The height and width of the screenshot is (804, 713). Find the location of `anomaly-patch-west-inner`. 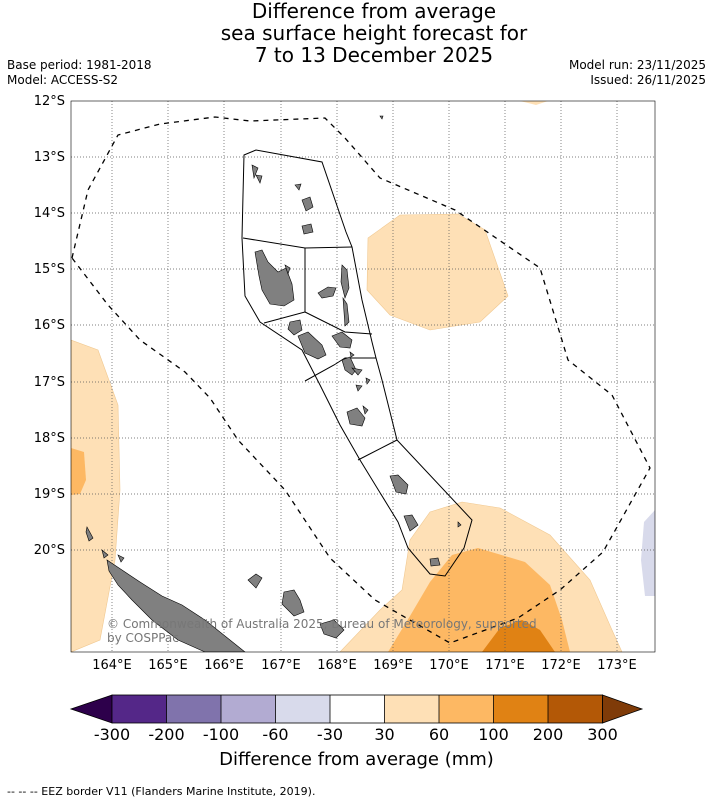

anomaly-patch-west-inner is located at coordinates (78, 471).